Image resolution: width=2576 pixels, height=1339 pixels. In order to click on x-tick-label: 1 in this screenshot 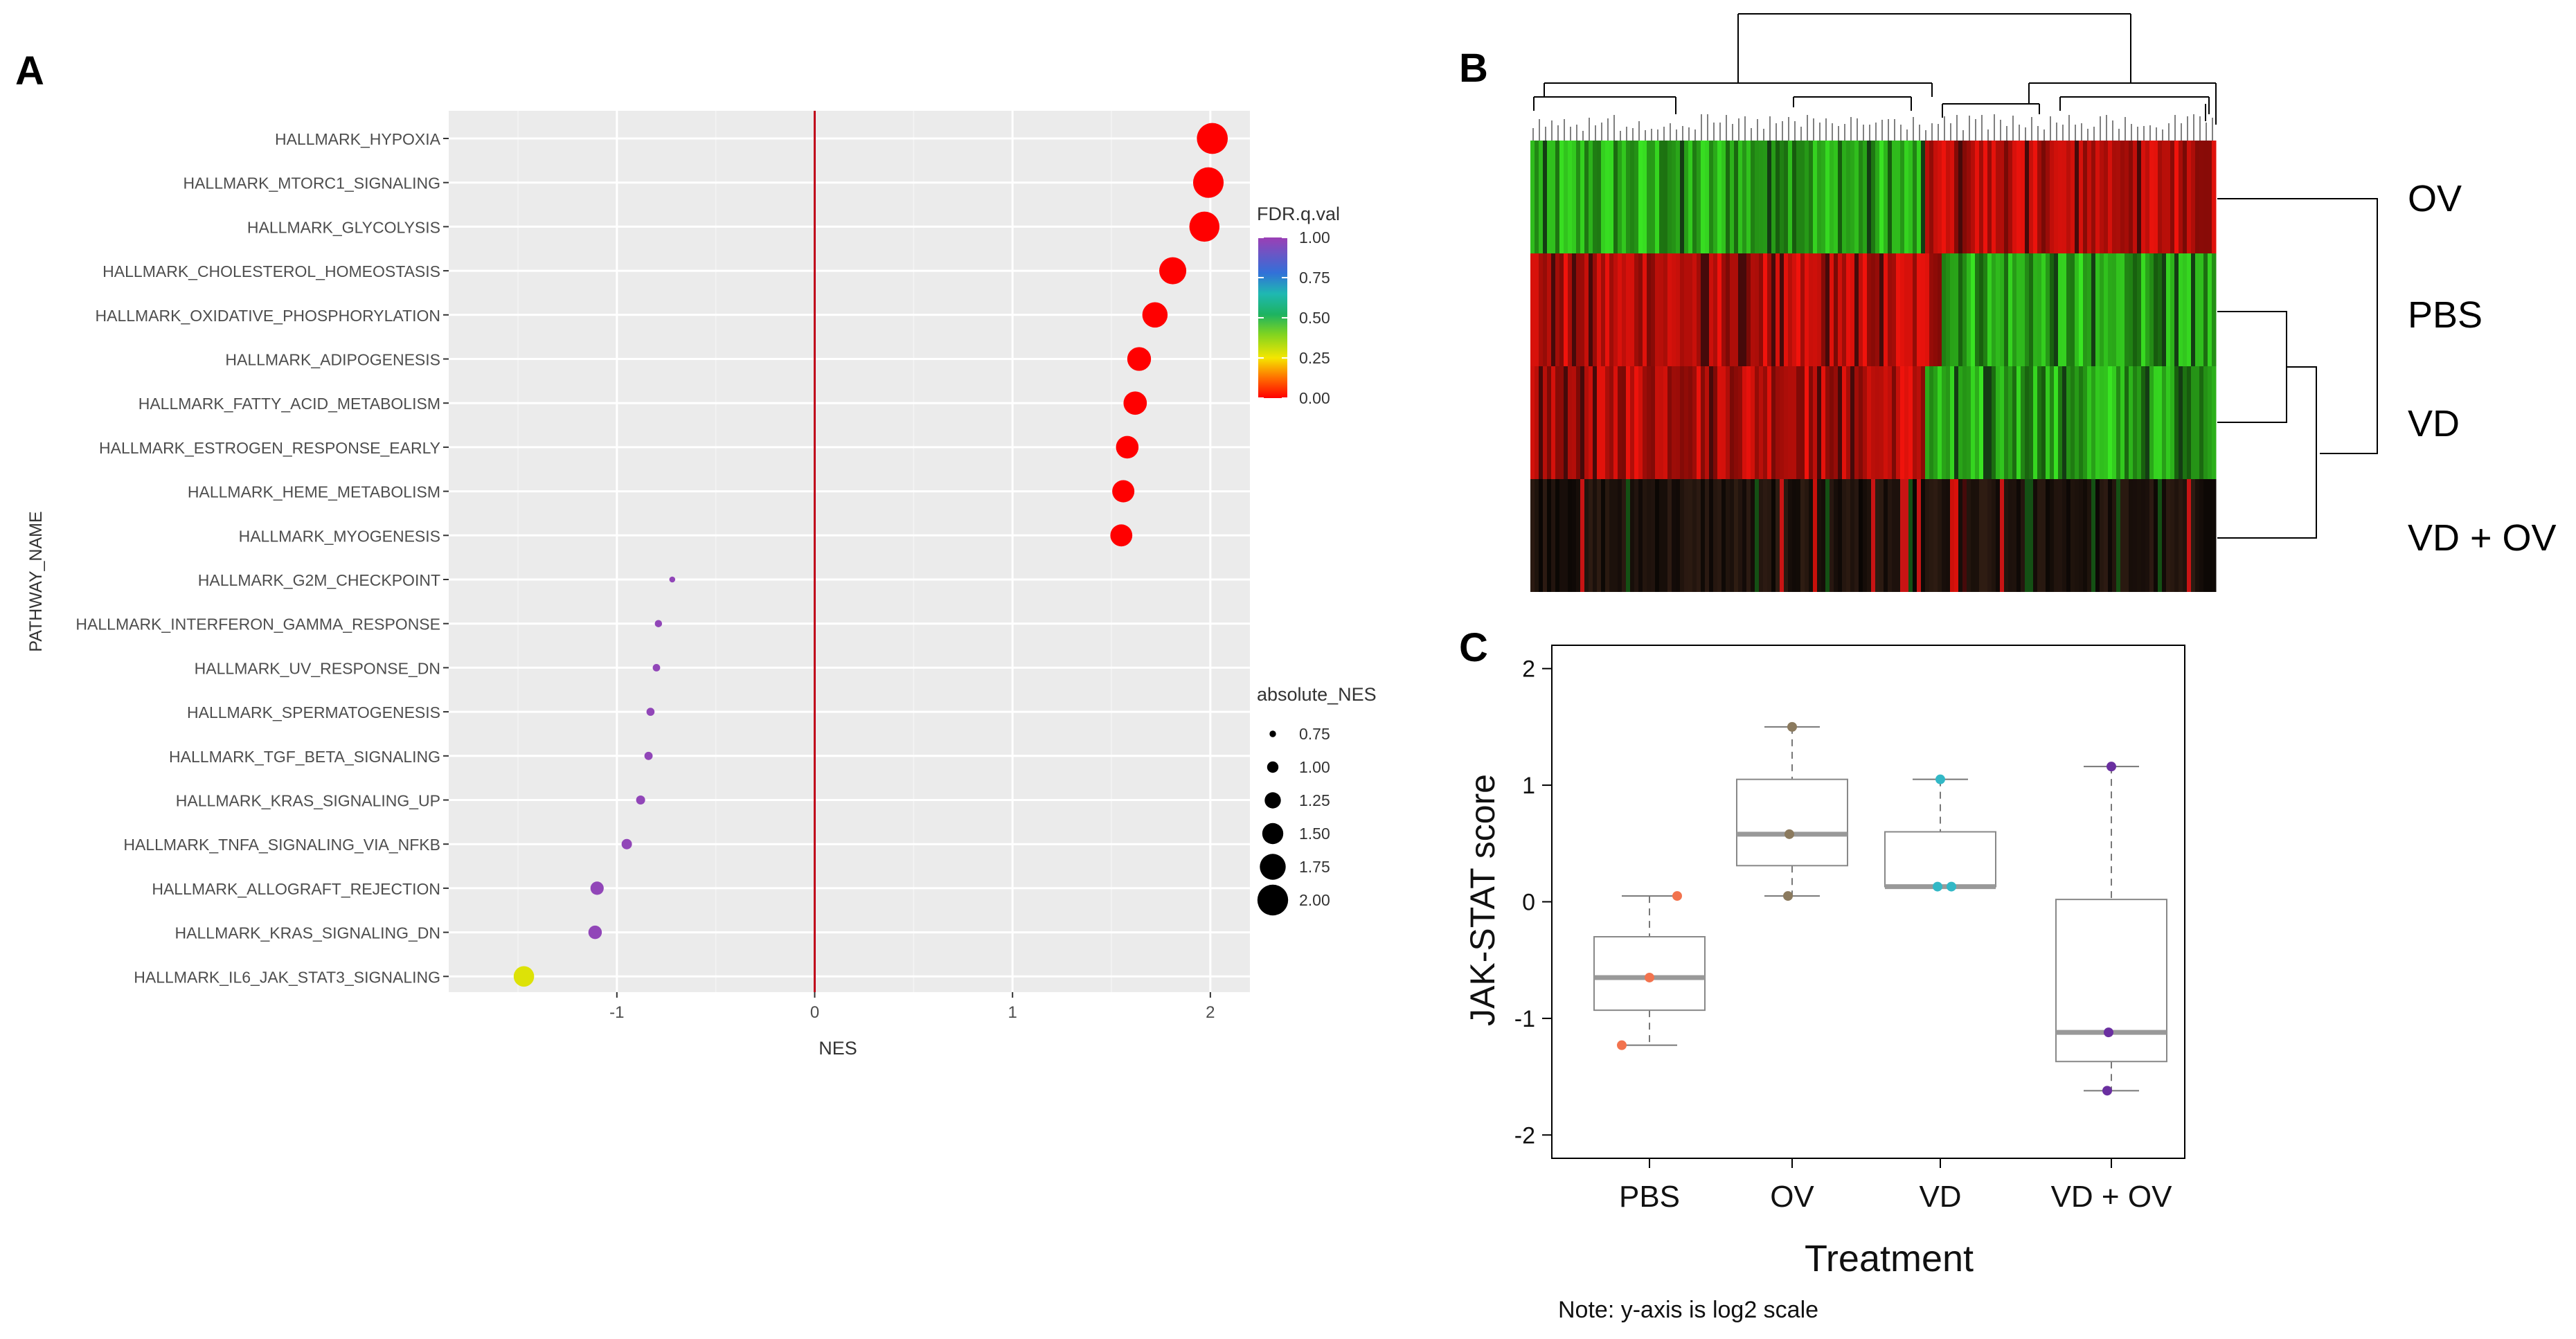, I will do `click(1012, 1013)`.